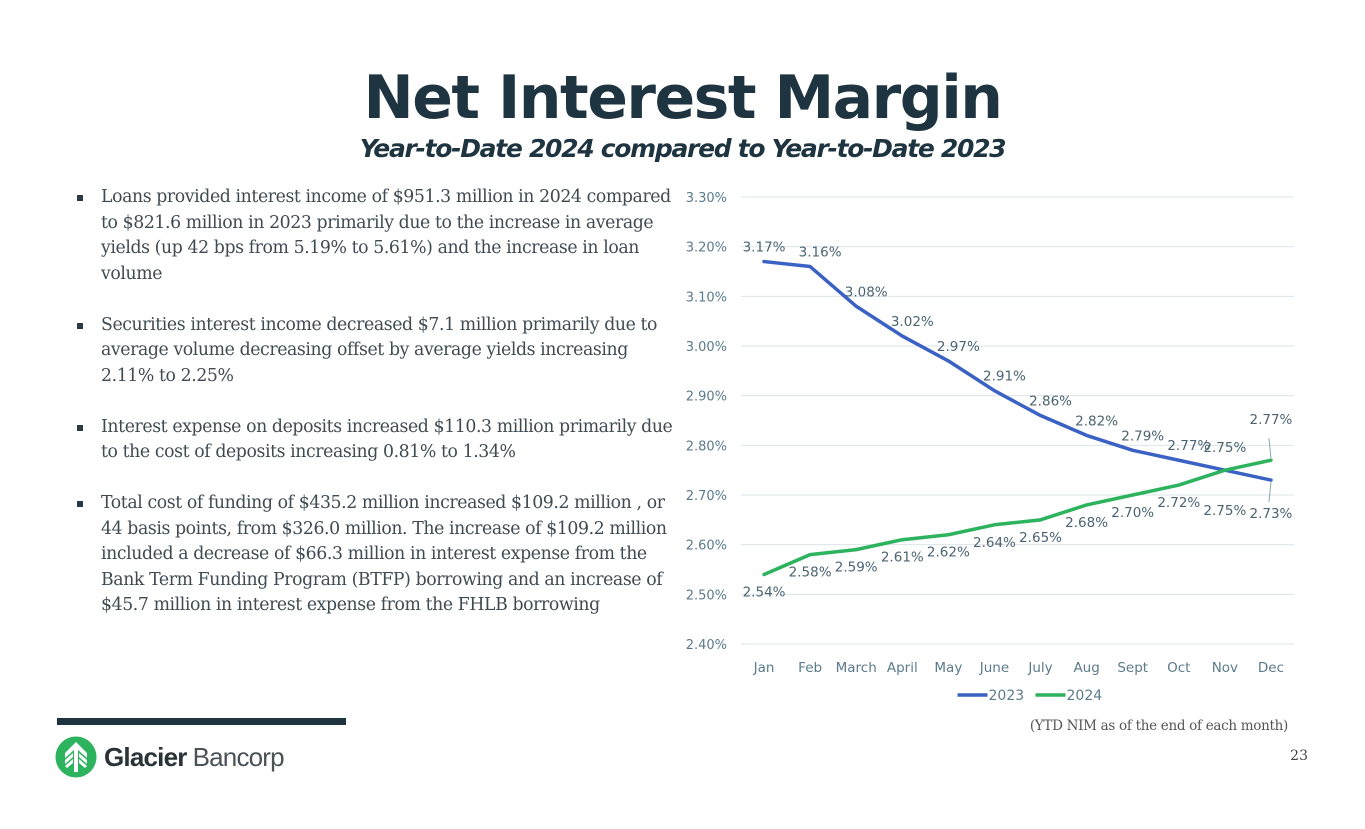  I want to click on data-label-2024: 2.77%, so click(1271, 420).